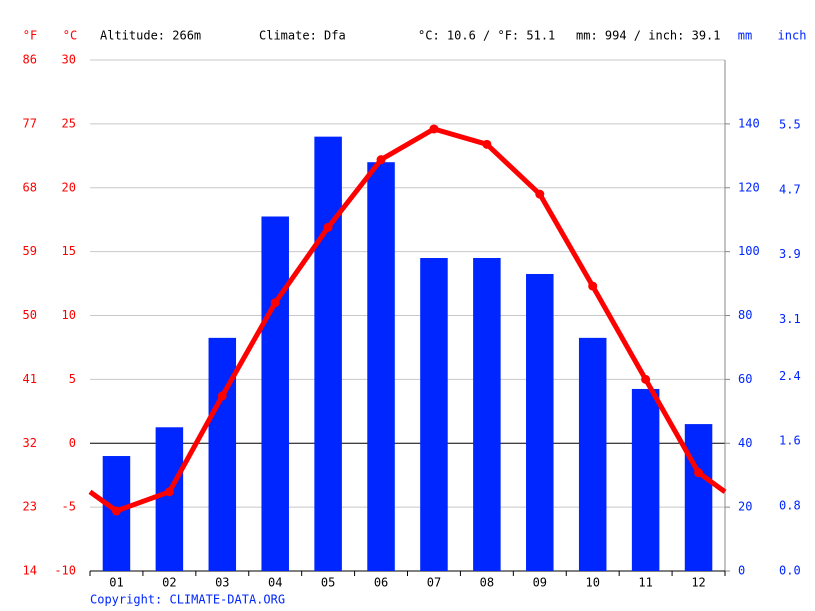 This screenshot has width=815, height=611. I want to click on precip-summary: mm: 994 / inch: 39.1, so click(648, 36).